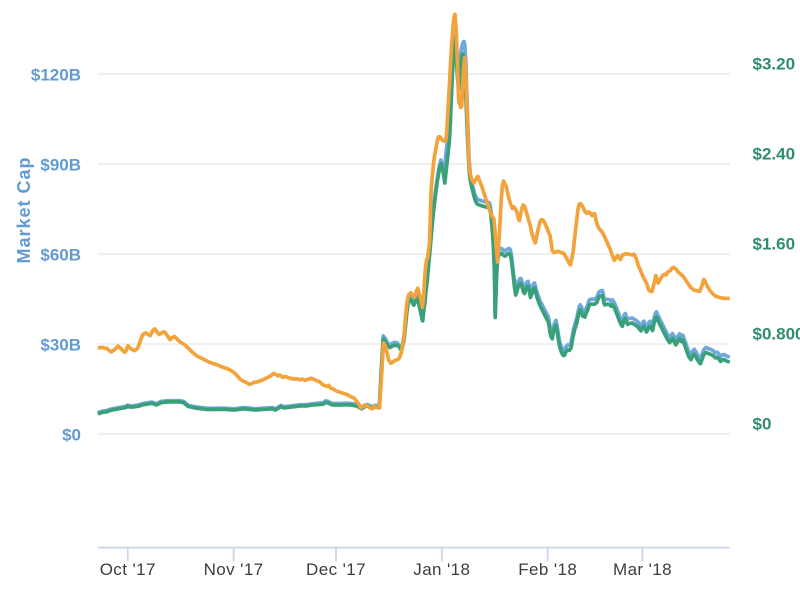  Describe the element at coordinates (336, 569) in the screenshot. I see `svg-text: Dec '17` at that location.